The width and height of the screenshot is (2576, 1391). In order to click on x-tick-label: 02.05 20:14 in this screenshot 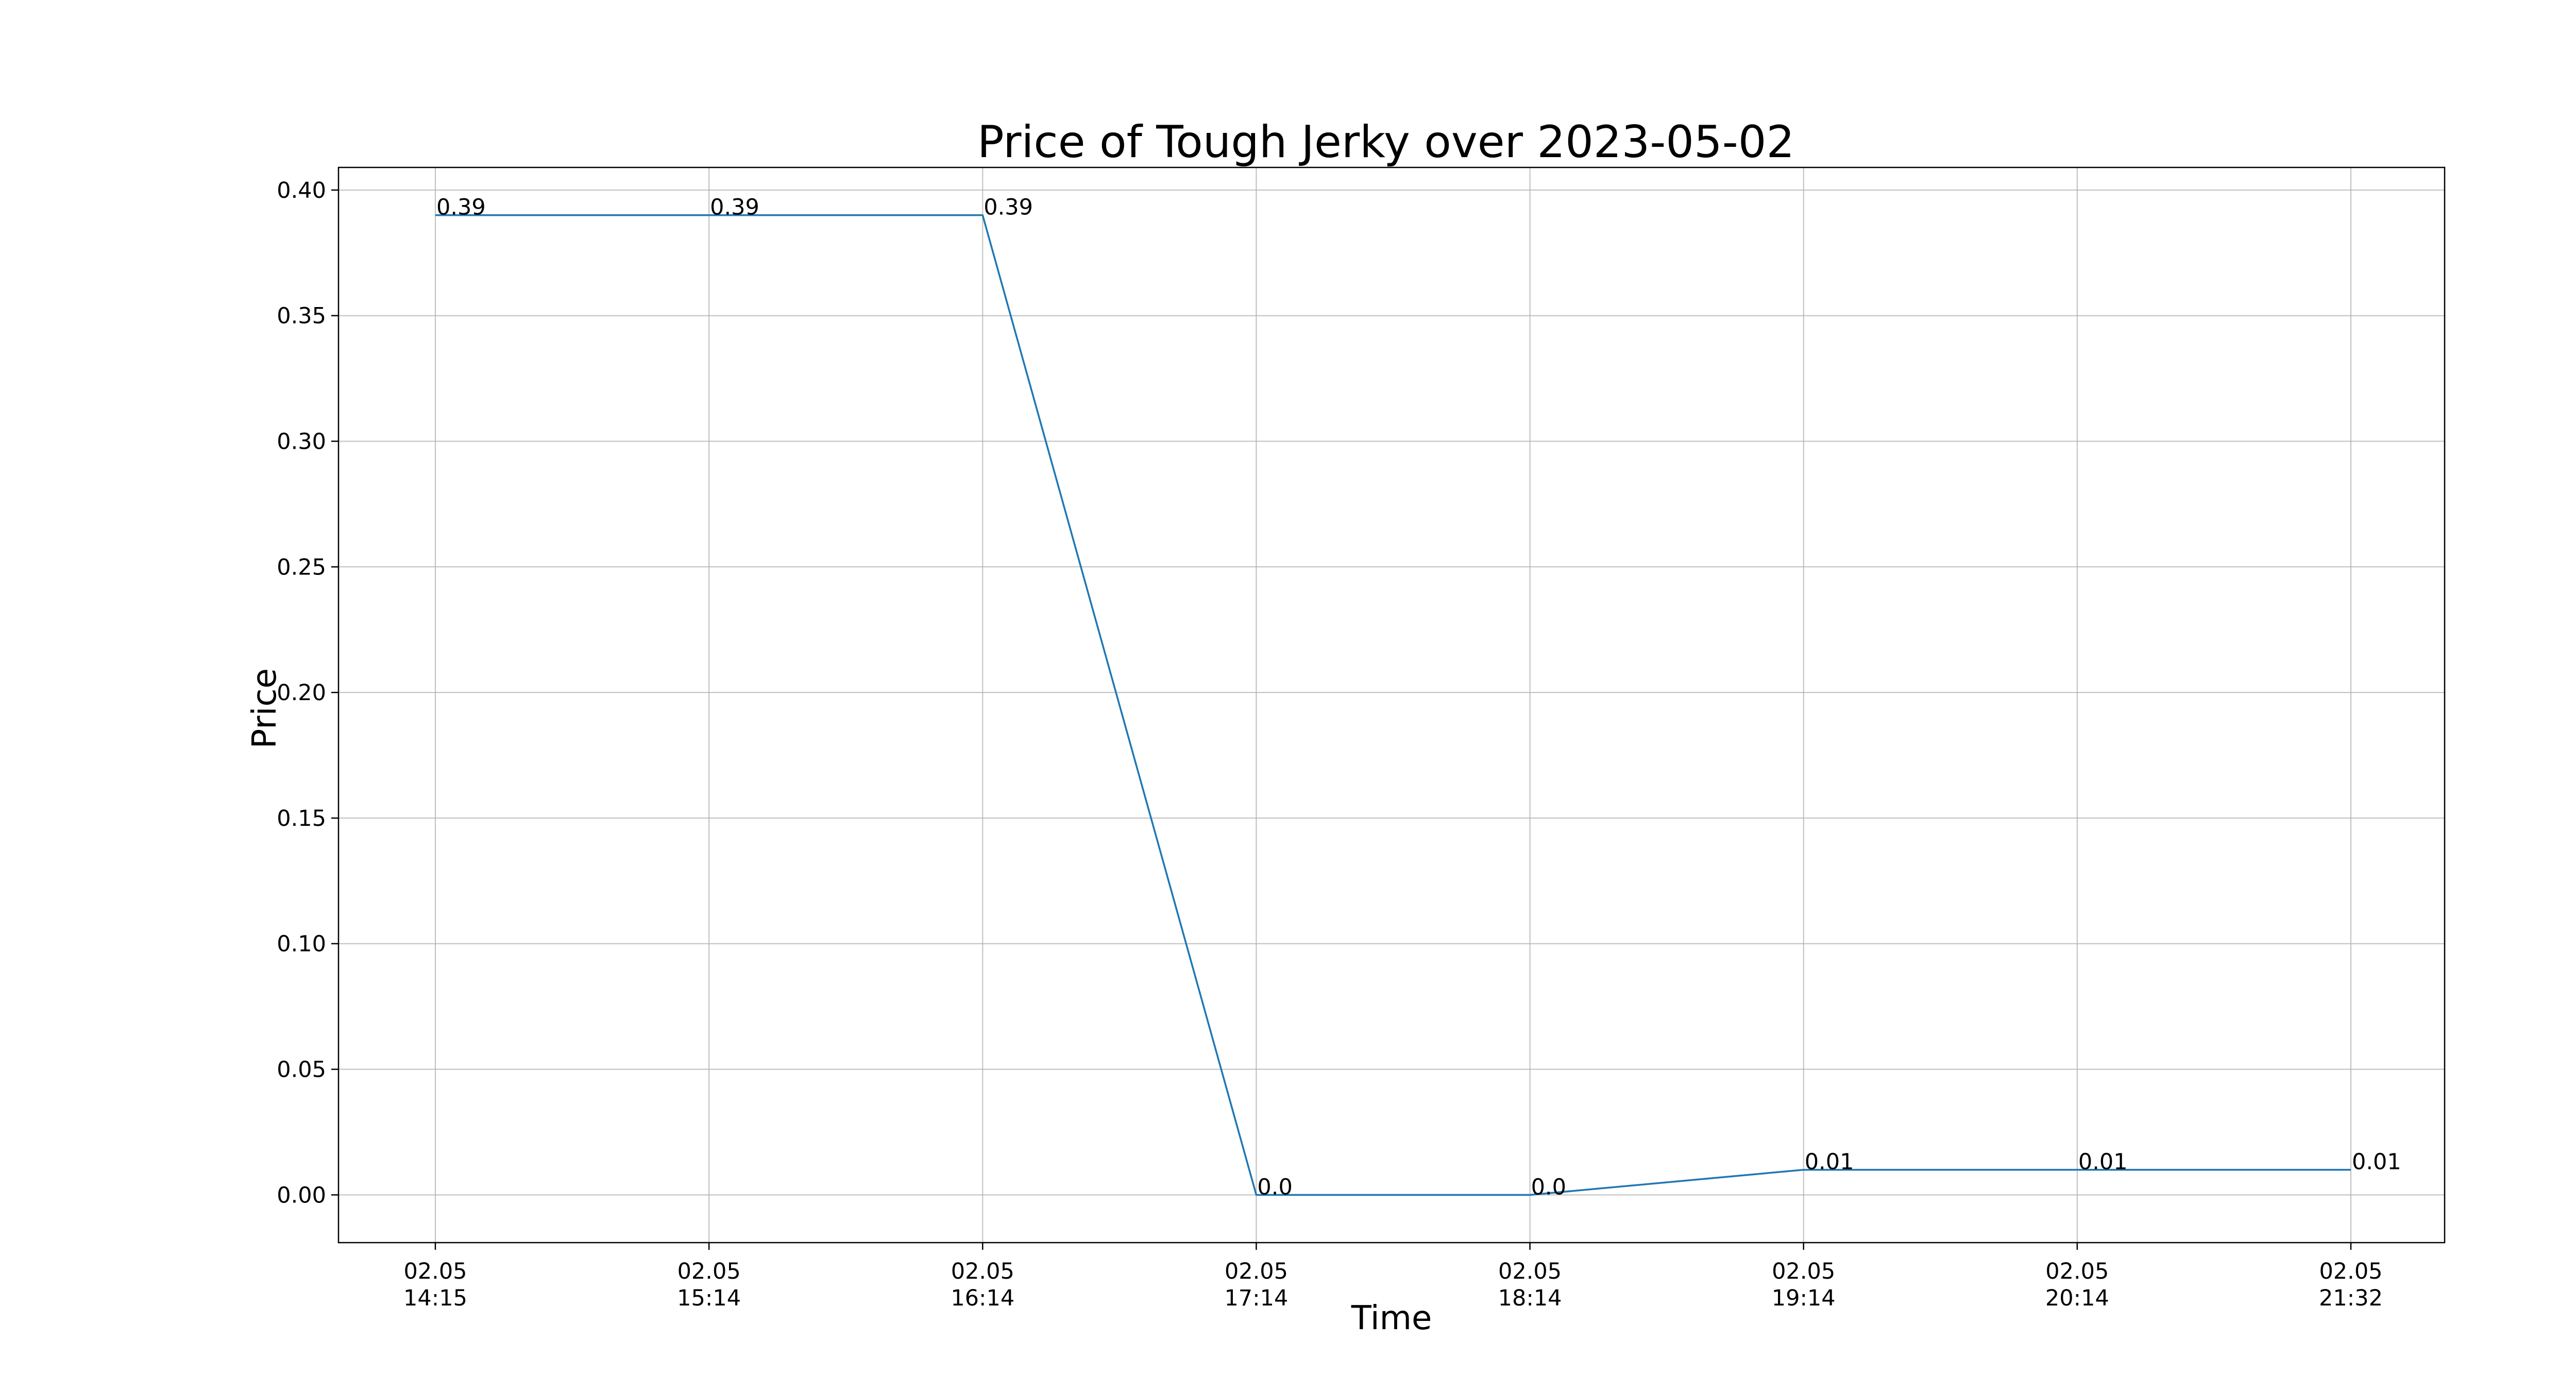, I will do `click(2077, 1285)`.